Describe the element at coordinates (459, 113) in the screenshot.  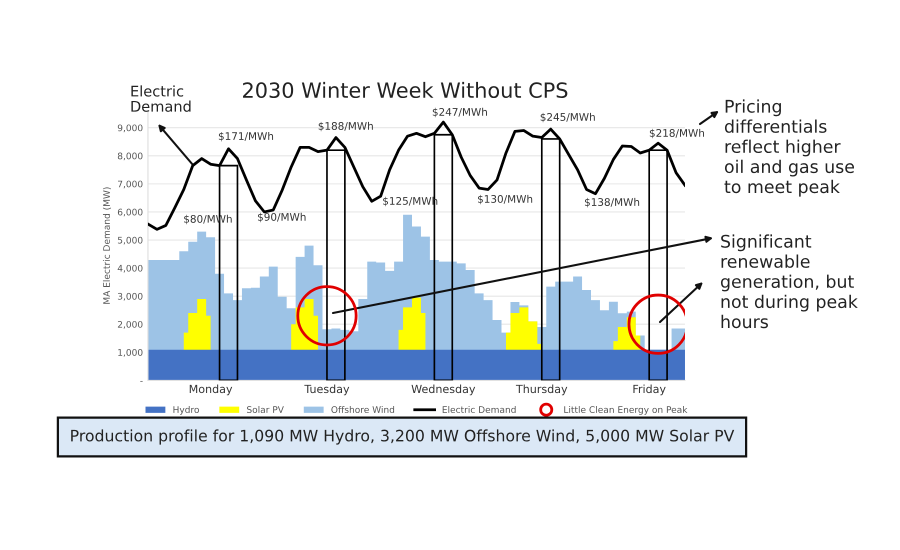
I see `annotation: $247/MWh` at that location.